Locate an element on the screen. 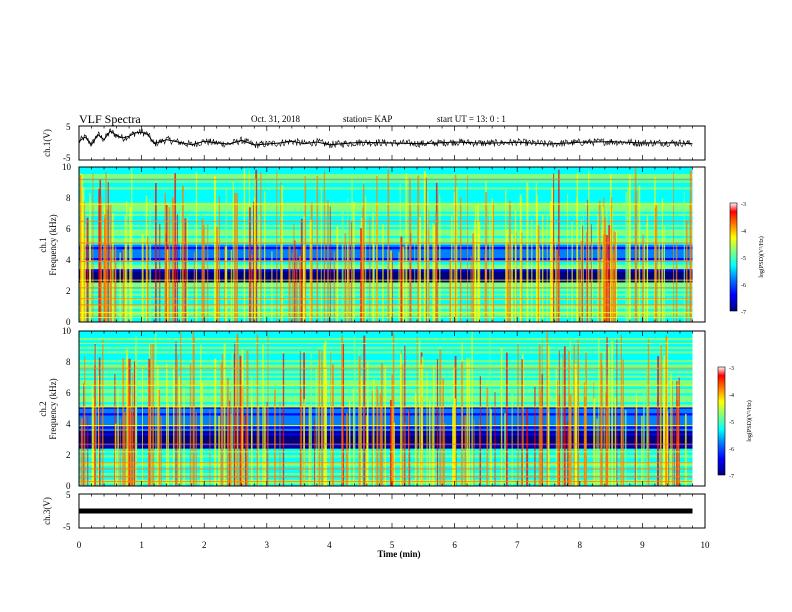 This screenshot has height=612, width=792. ch1-spec-ytick-10: 10 is located at coordinates (67, 167).